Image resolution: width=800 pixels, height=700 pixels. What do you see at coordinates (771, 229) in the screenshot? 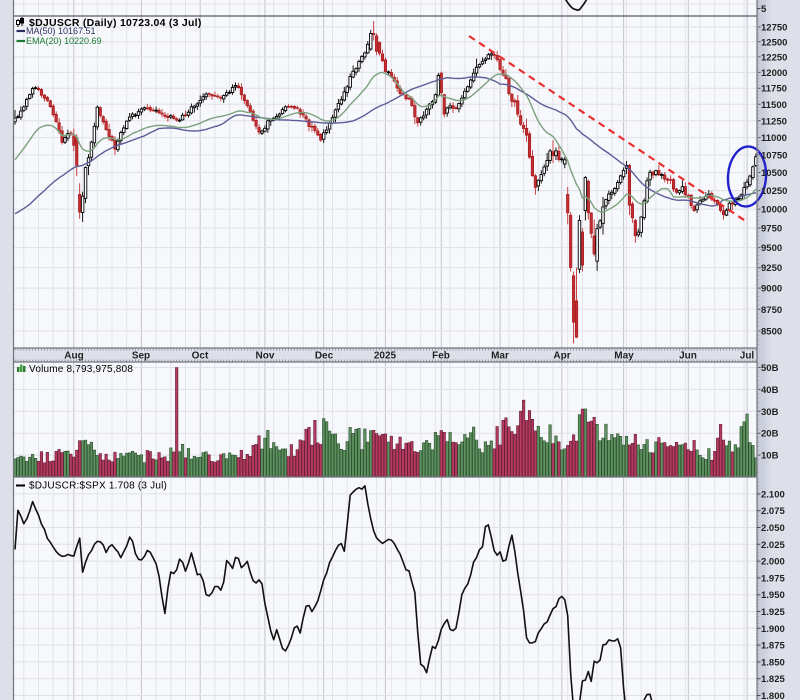
I see `svg-text: 9750` at bounding box center [771, 229].